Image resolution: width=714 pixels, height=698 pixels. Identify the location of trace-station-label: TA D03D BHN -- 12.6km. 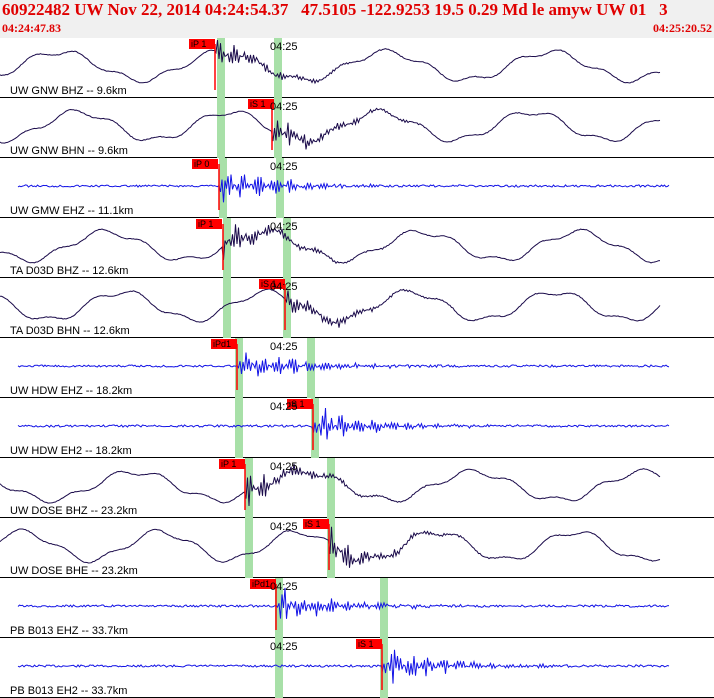
(70, 331).